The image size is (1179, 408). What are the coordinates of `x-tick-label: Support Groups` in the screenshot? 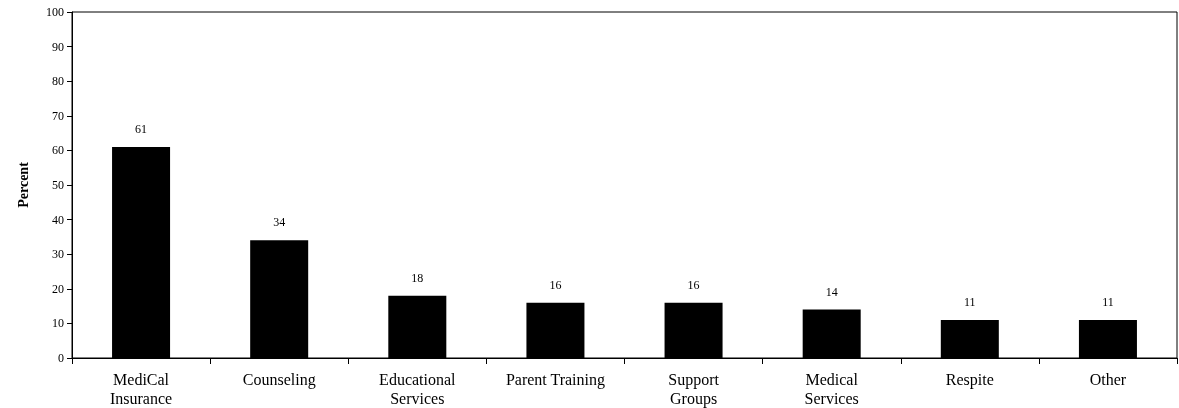 It's located at (694, 389).